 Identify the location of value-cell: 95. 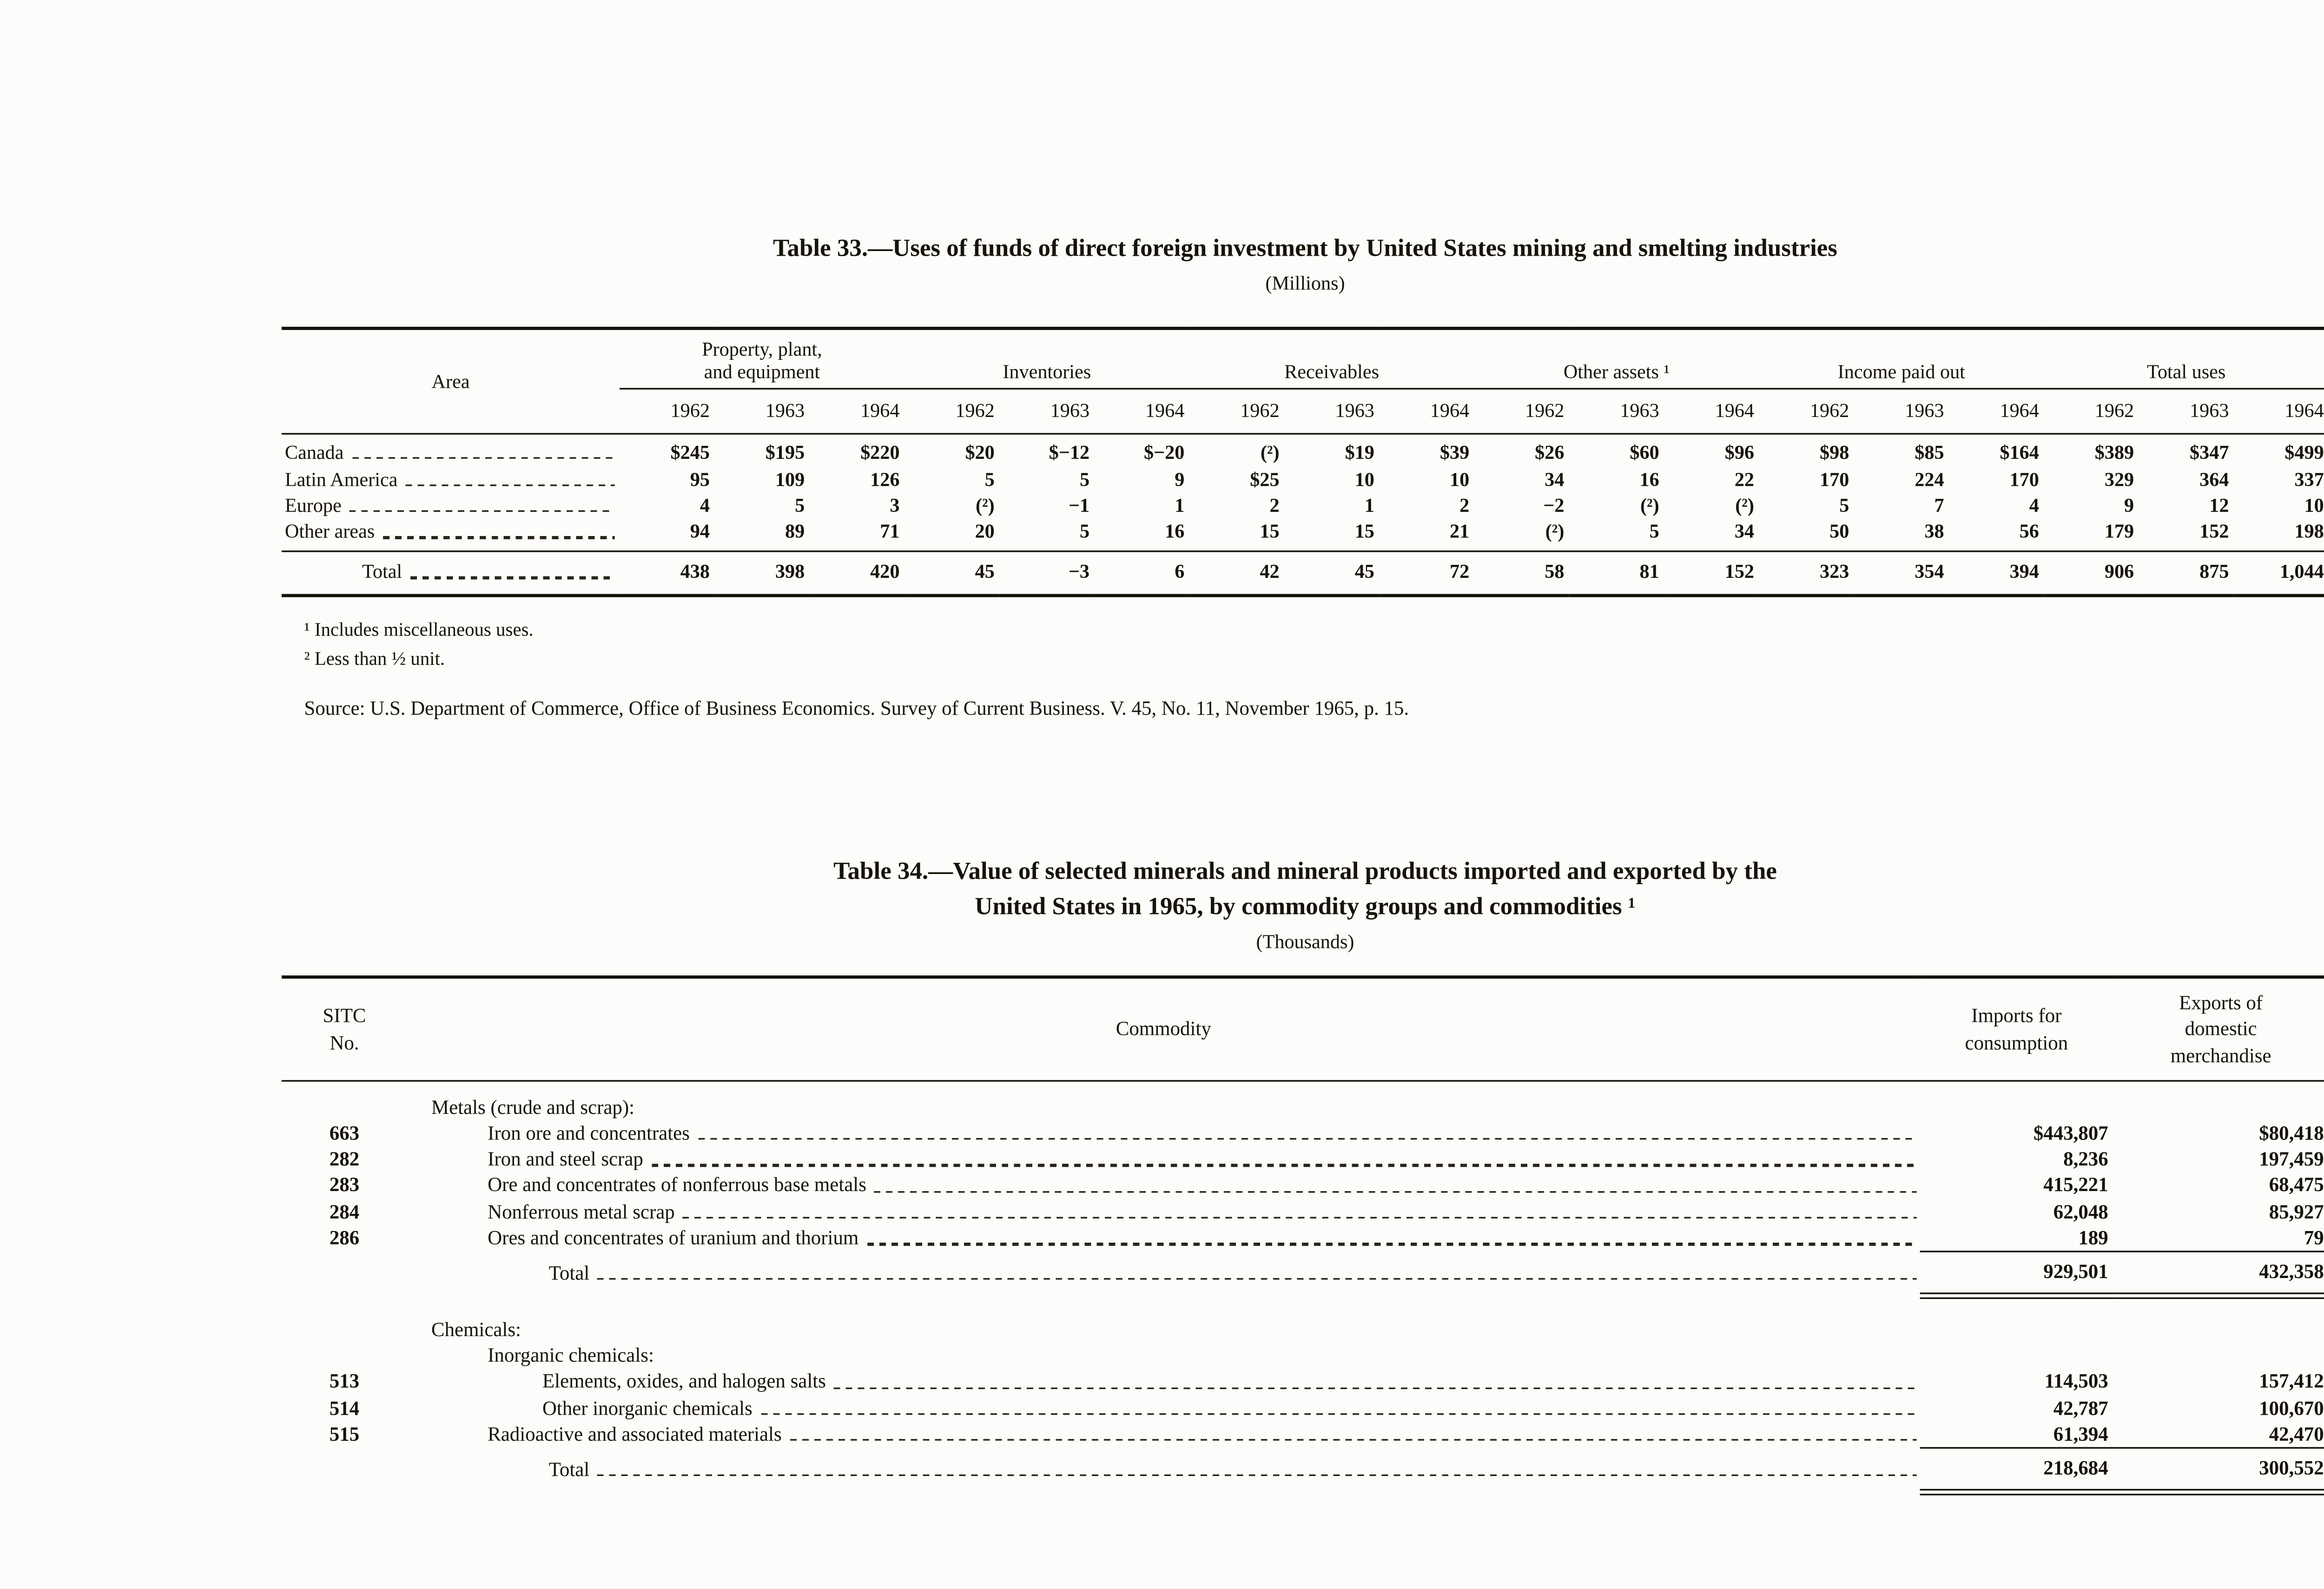
(700, 479).